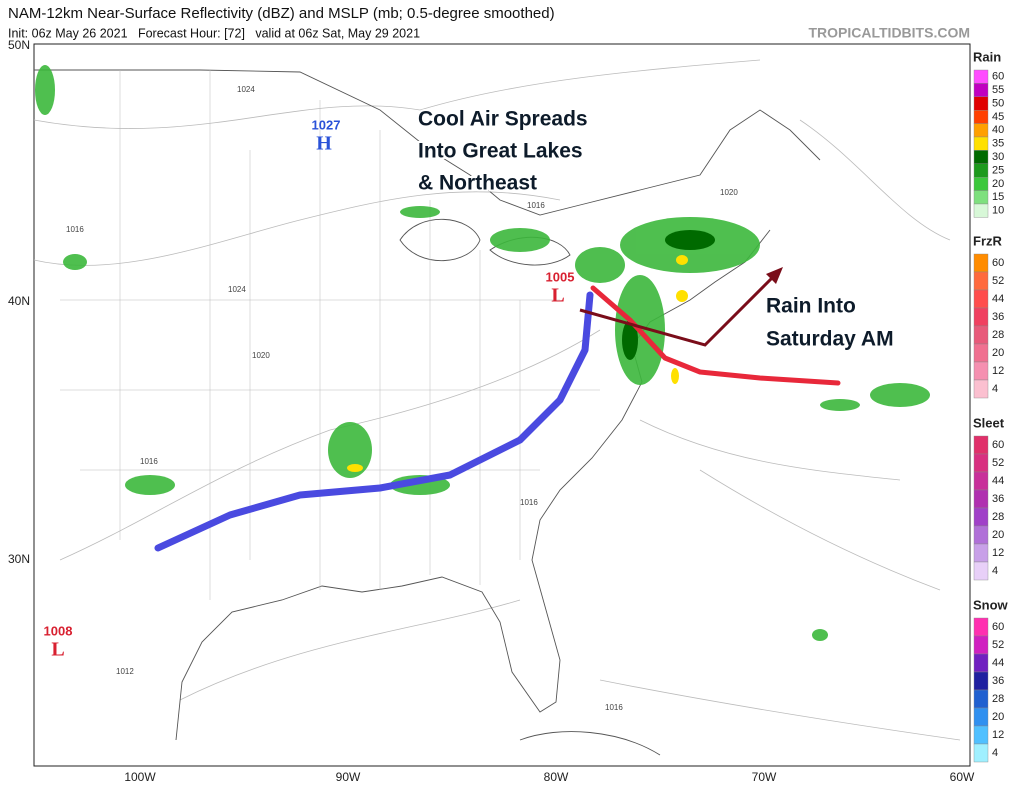 The height and width of the screenshot is (786, 1024). I want to click on annotation: Cool Air Spreads, so click(503, 119).